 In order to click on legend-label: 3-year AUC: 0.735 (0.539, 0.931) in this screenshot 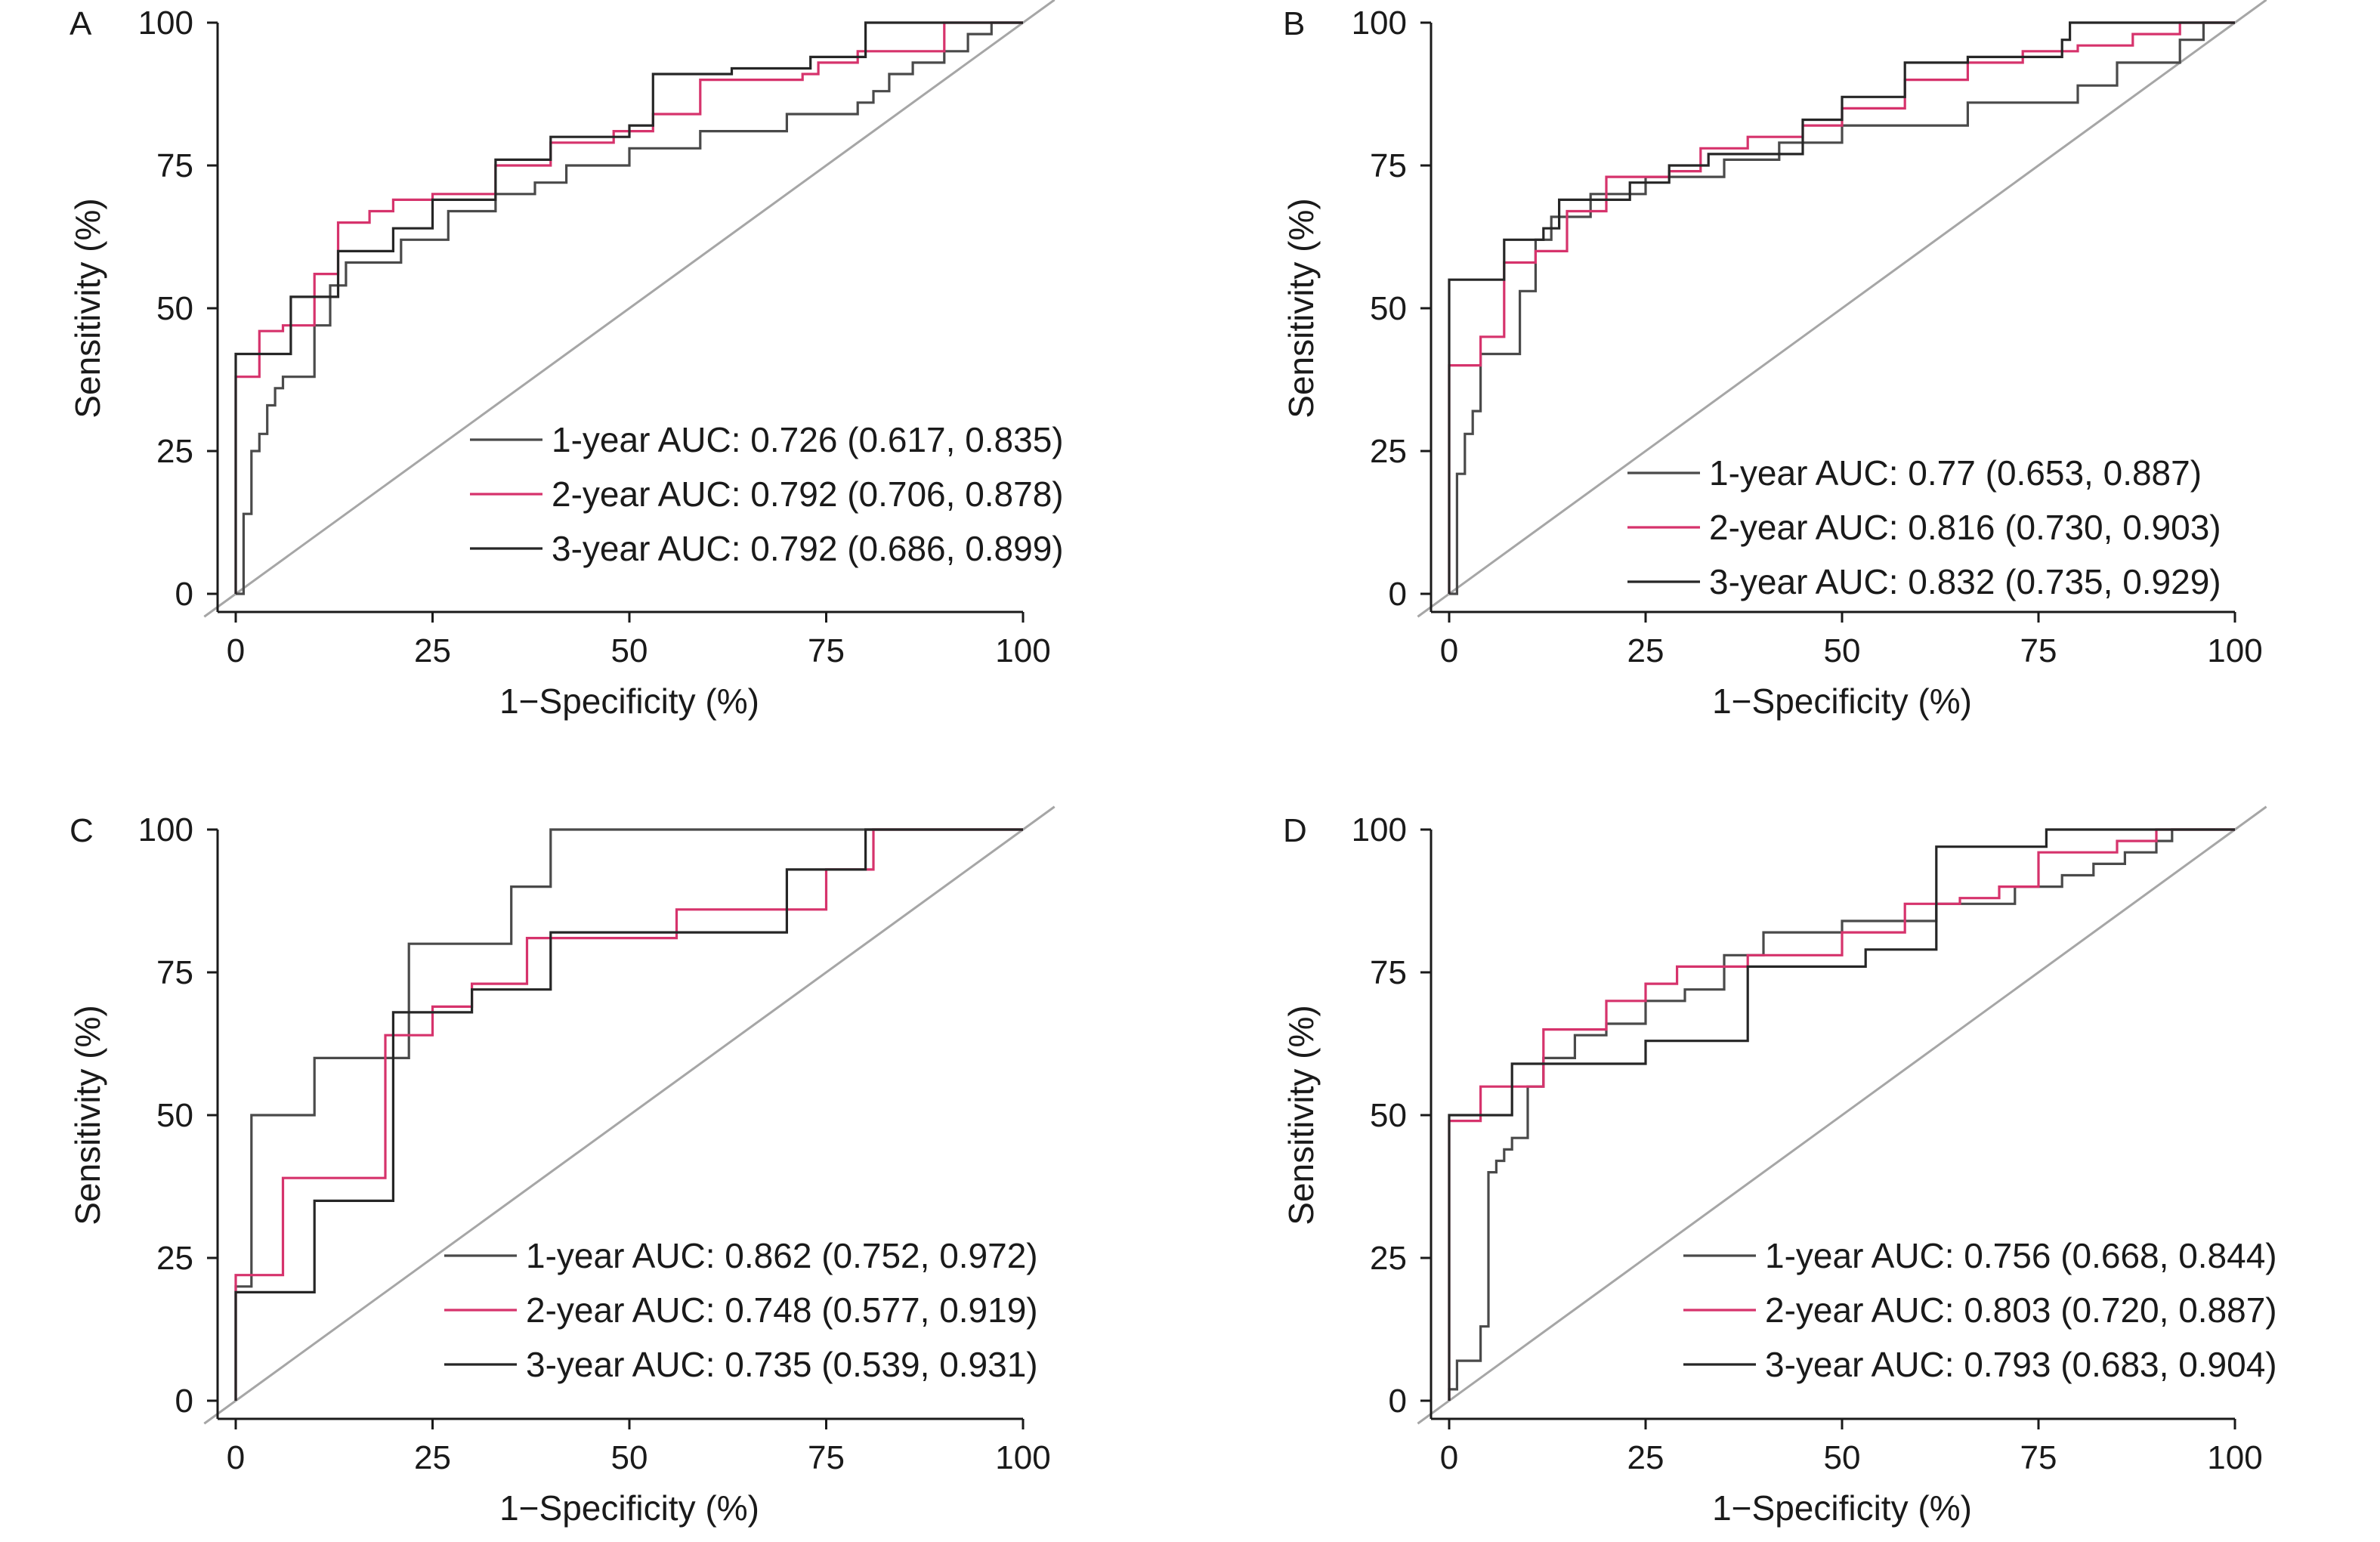, I will do `click(782, 1364)`.